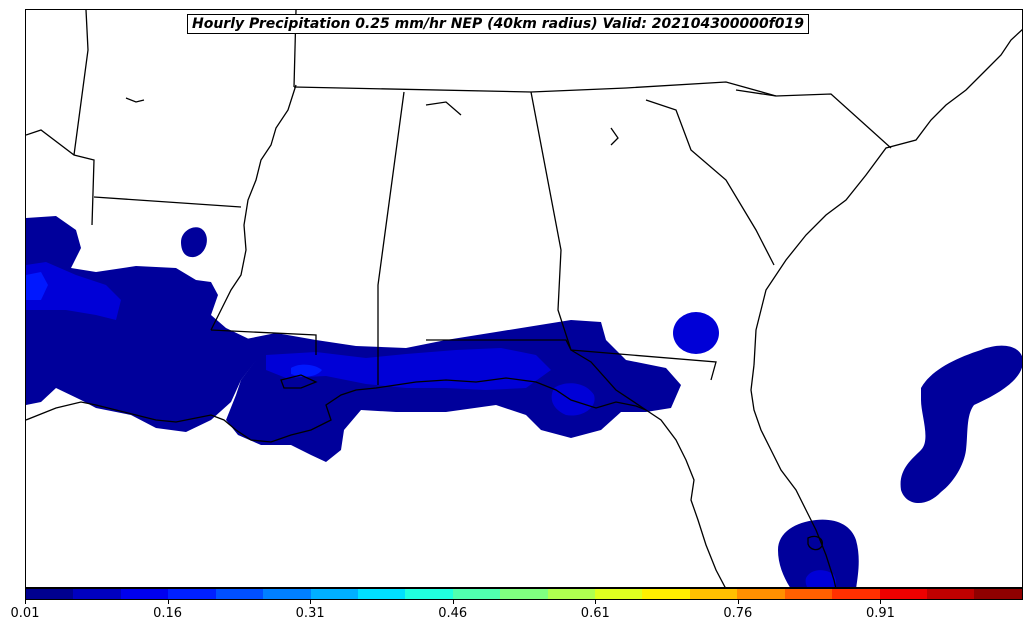  Describe the element at coordinates (167, 202) in the screenshot. I see `state-border-ar-la` at that location.